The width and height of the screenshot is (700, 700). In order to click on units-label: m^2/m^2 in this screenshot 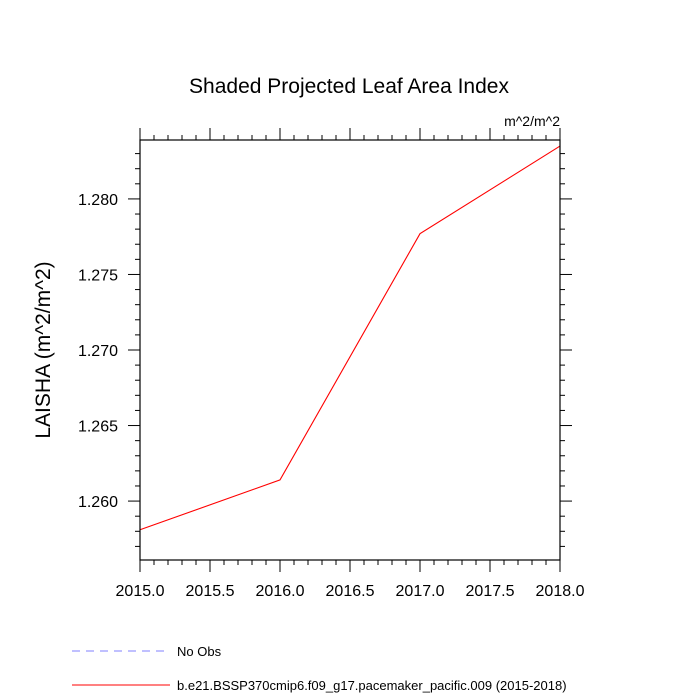, I will do `click(532, 121)`.